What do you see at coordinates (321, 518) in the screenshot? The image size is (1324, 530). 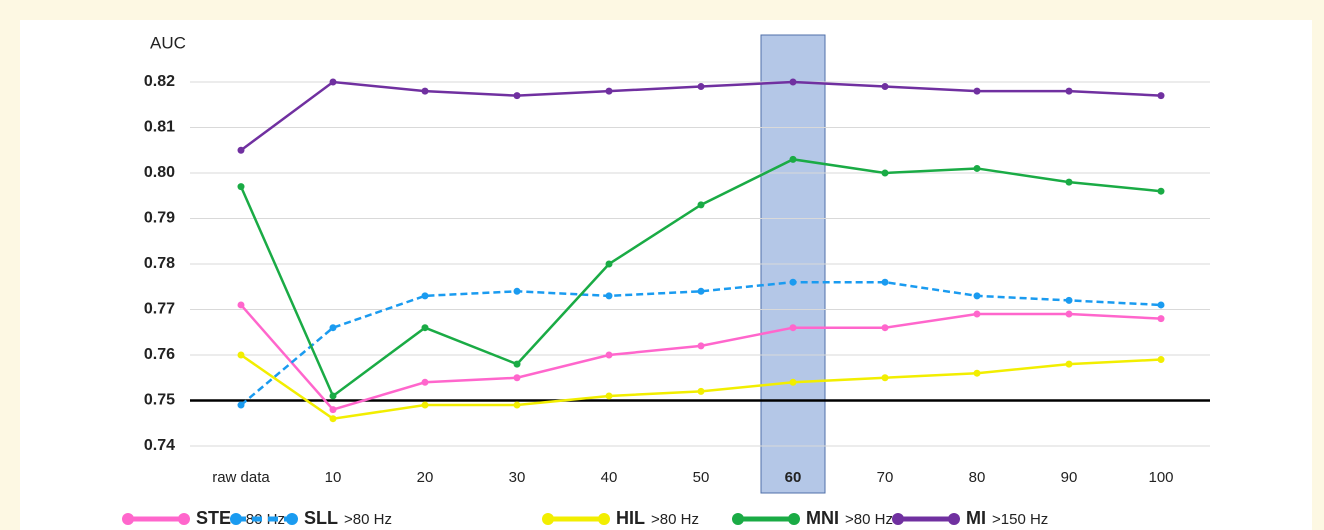 I see `legend-label: SLL` at bounding box center [321, 518].